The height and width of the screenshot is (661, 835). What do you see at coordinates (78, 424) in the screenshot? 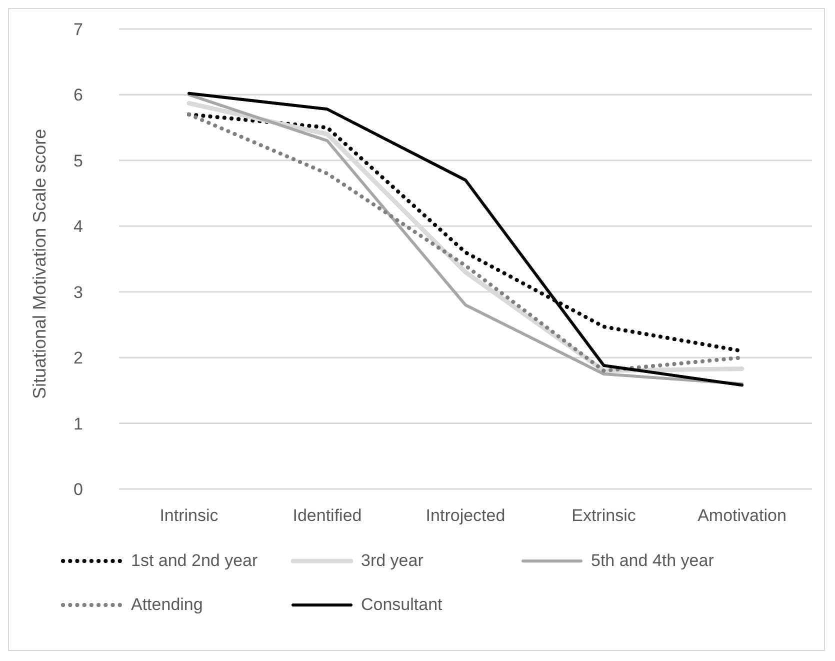
I see `y-tick-label: 1` at bounding box center [78, 424].